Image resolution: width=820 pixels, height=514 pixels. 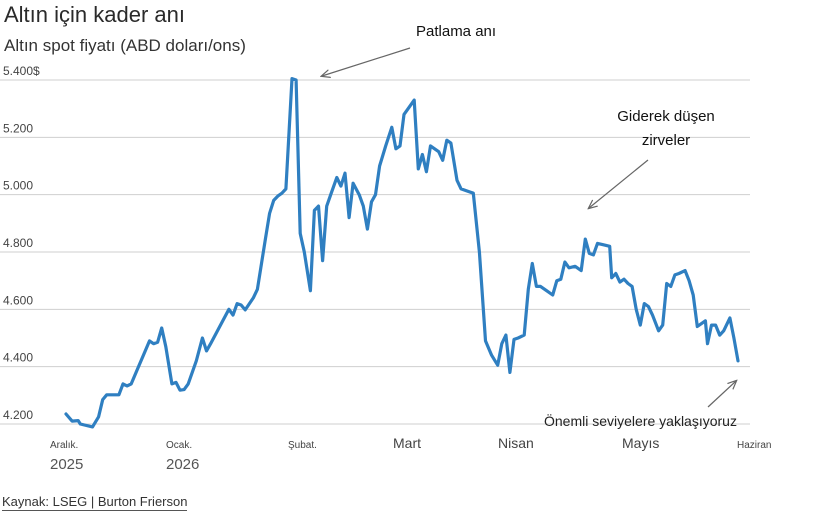 What do you see at coordinates (18, 243) in the screenshot?
I see `y-tick-label: 4.800` at bounding box center [18, 243].